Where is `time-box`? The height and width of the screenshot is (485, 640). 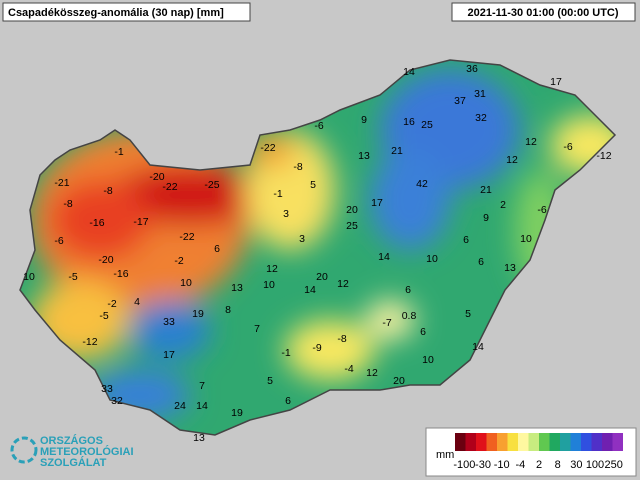 time-box is located at coordinates (543, 12).